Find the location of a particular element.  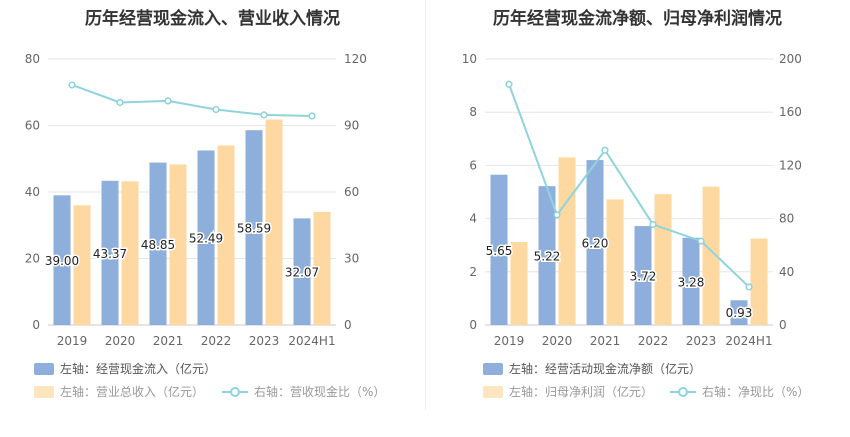

right-axis-tick-label: 30 is located at coordinates (351, 259).